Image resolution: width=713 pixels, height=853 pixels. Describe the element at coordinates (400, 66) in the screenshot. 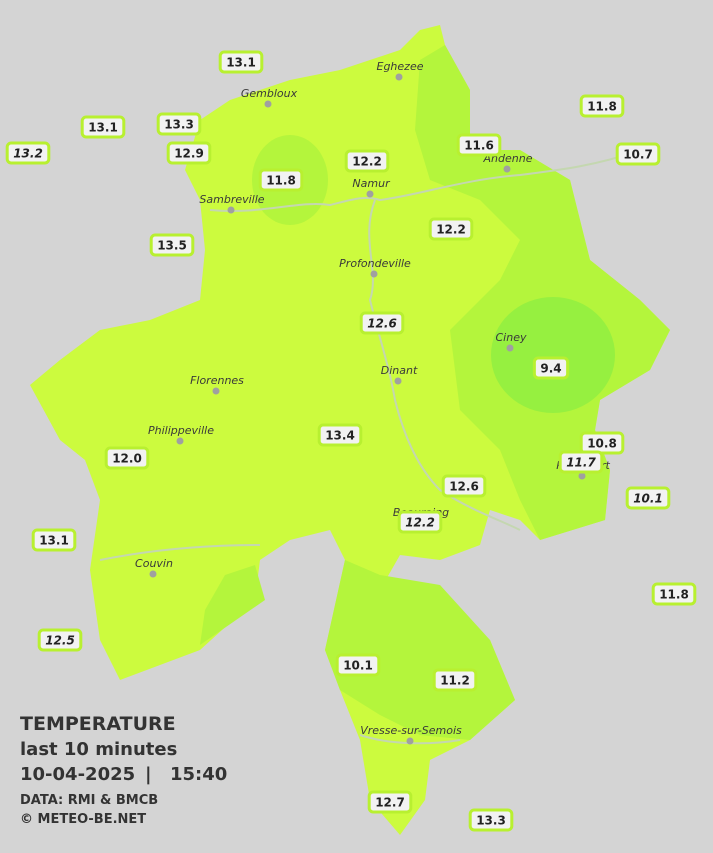

I see `town-name: Eghezee` at that location.